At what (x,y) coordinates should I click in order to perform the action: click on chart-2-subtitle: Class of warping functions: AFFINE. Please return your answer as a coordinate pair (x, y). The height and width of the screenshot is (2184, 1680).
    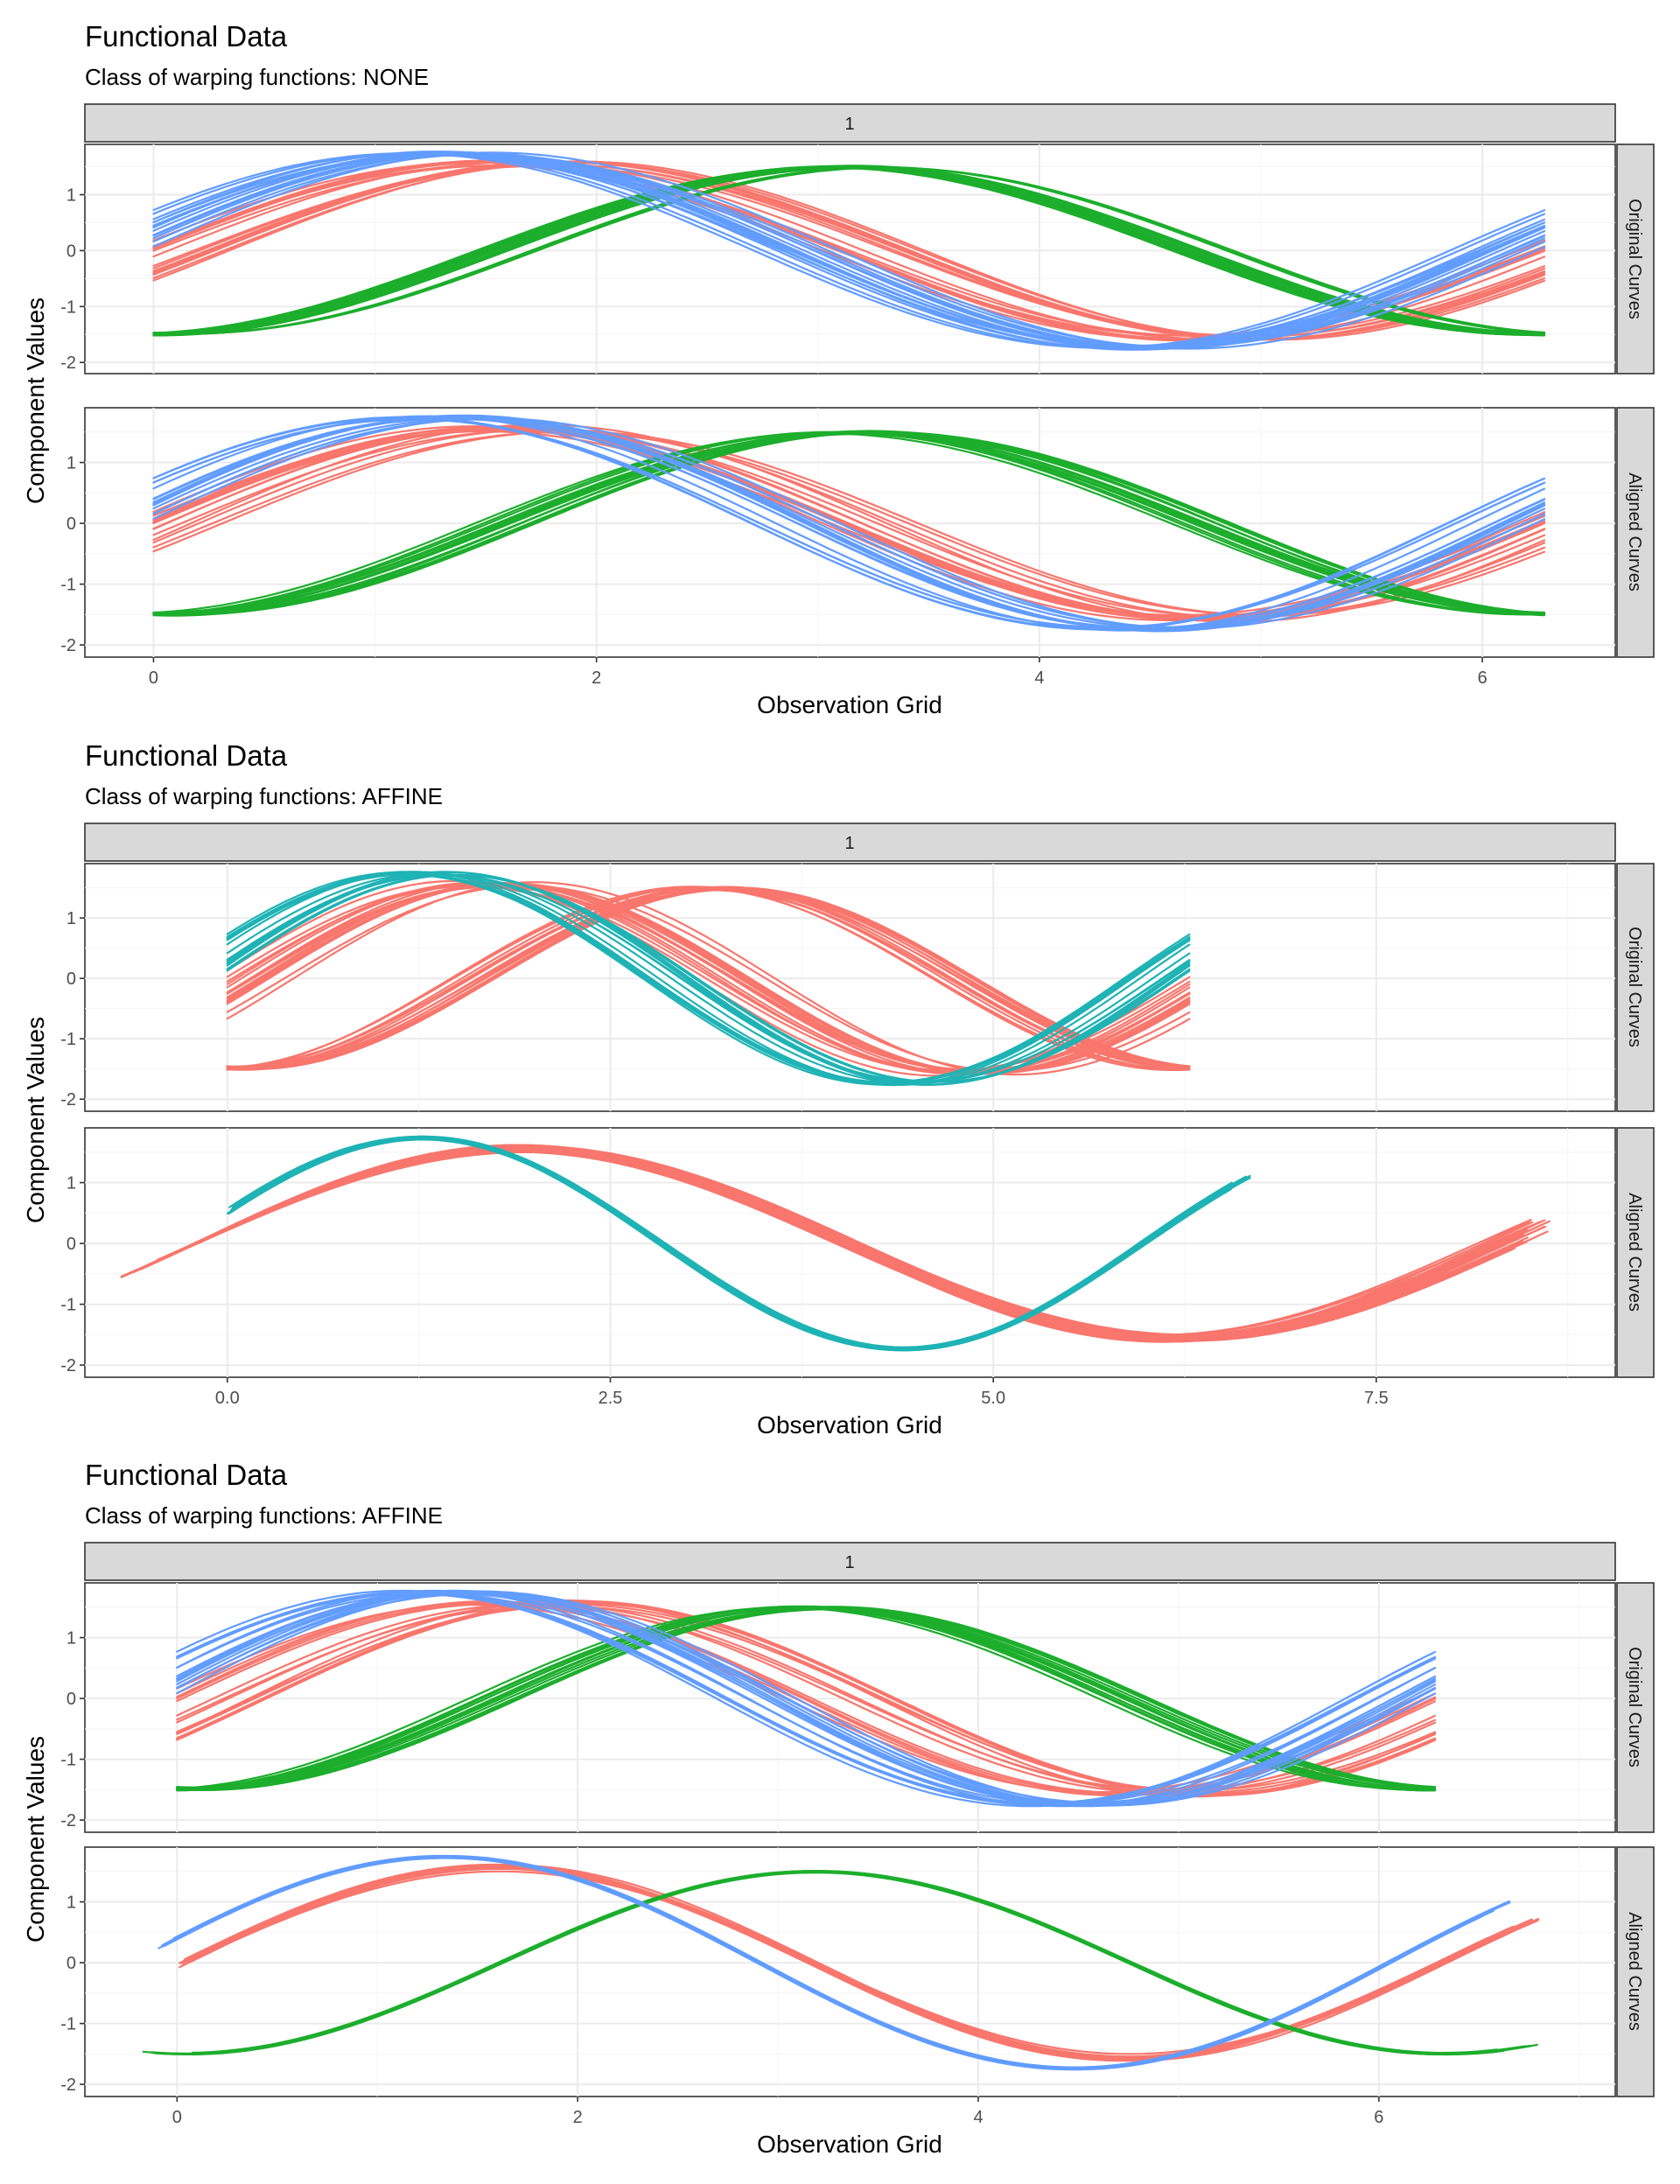
    Looking at the image, I should click on (264, 796).